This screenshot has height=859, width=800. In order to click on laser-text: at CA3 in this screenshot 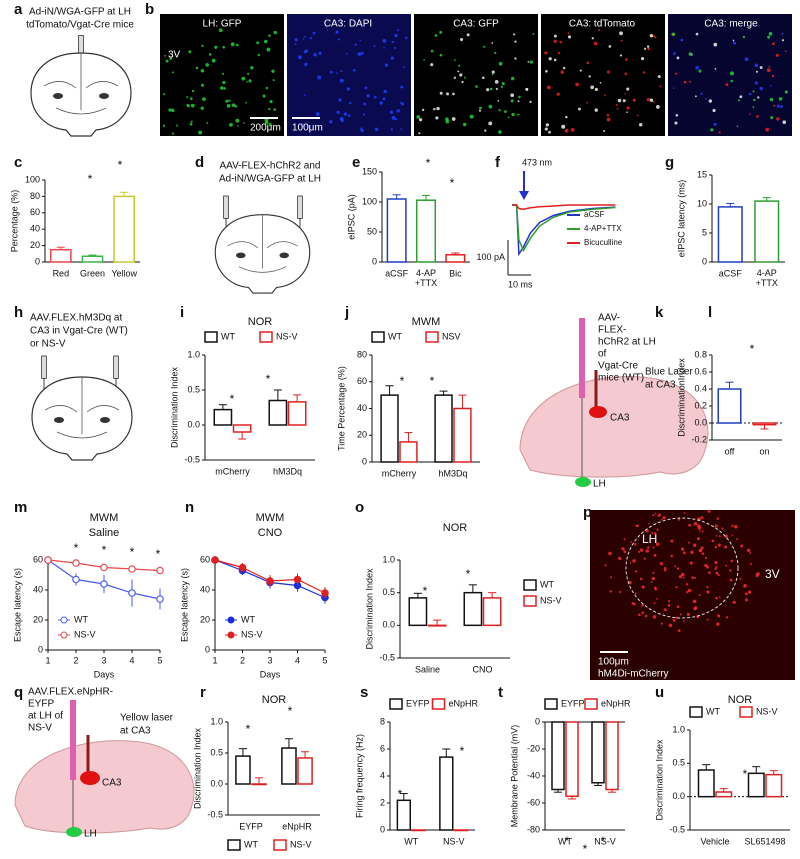, I will do `click(660, 385)`.